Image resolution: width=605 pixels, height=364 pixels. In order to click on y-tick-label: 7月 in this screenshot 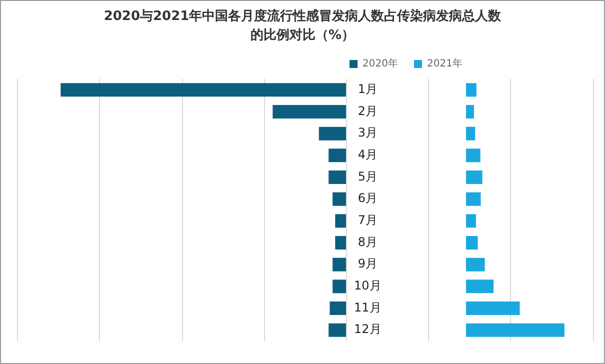, I will do `click(368, 220)`.